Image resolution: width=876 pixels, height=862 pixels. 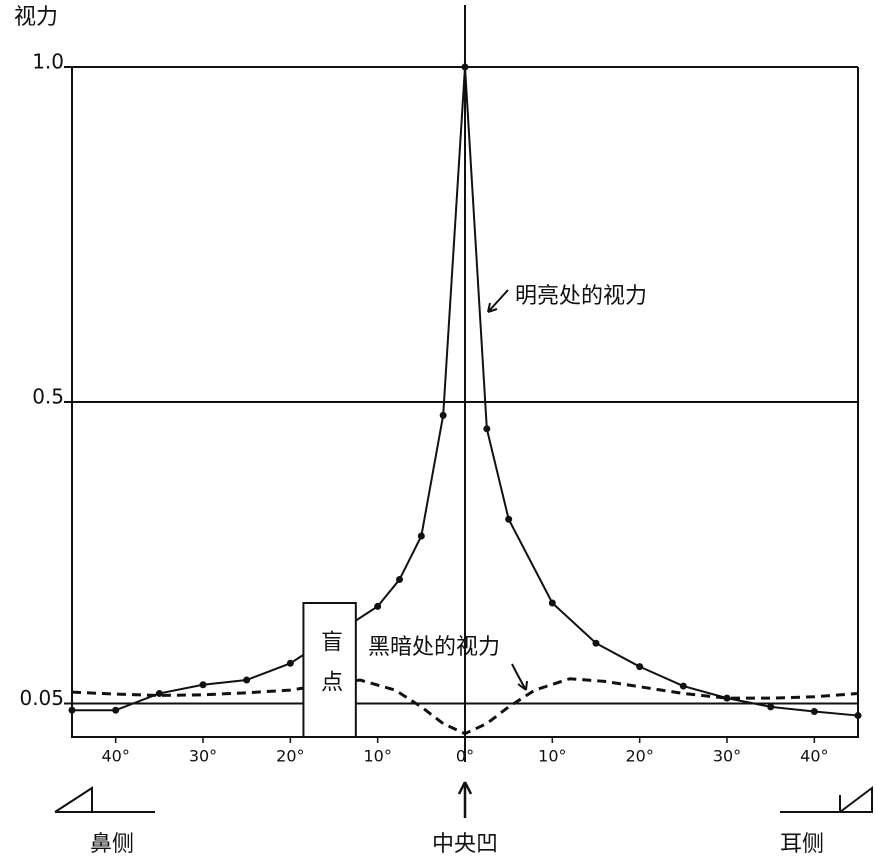 What do you see at coordinates (41, 698) in the screenshot?
I see `y-tick-label: 0.05` at bounding box center [41, 698].